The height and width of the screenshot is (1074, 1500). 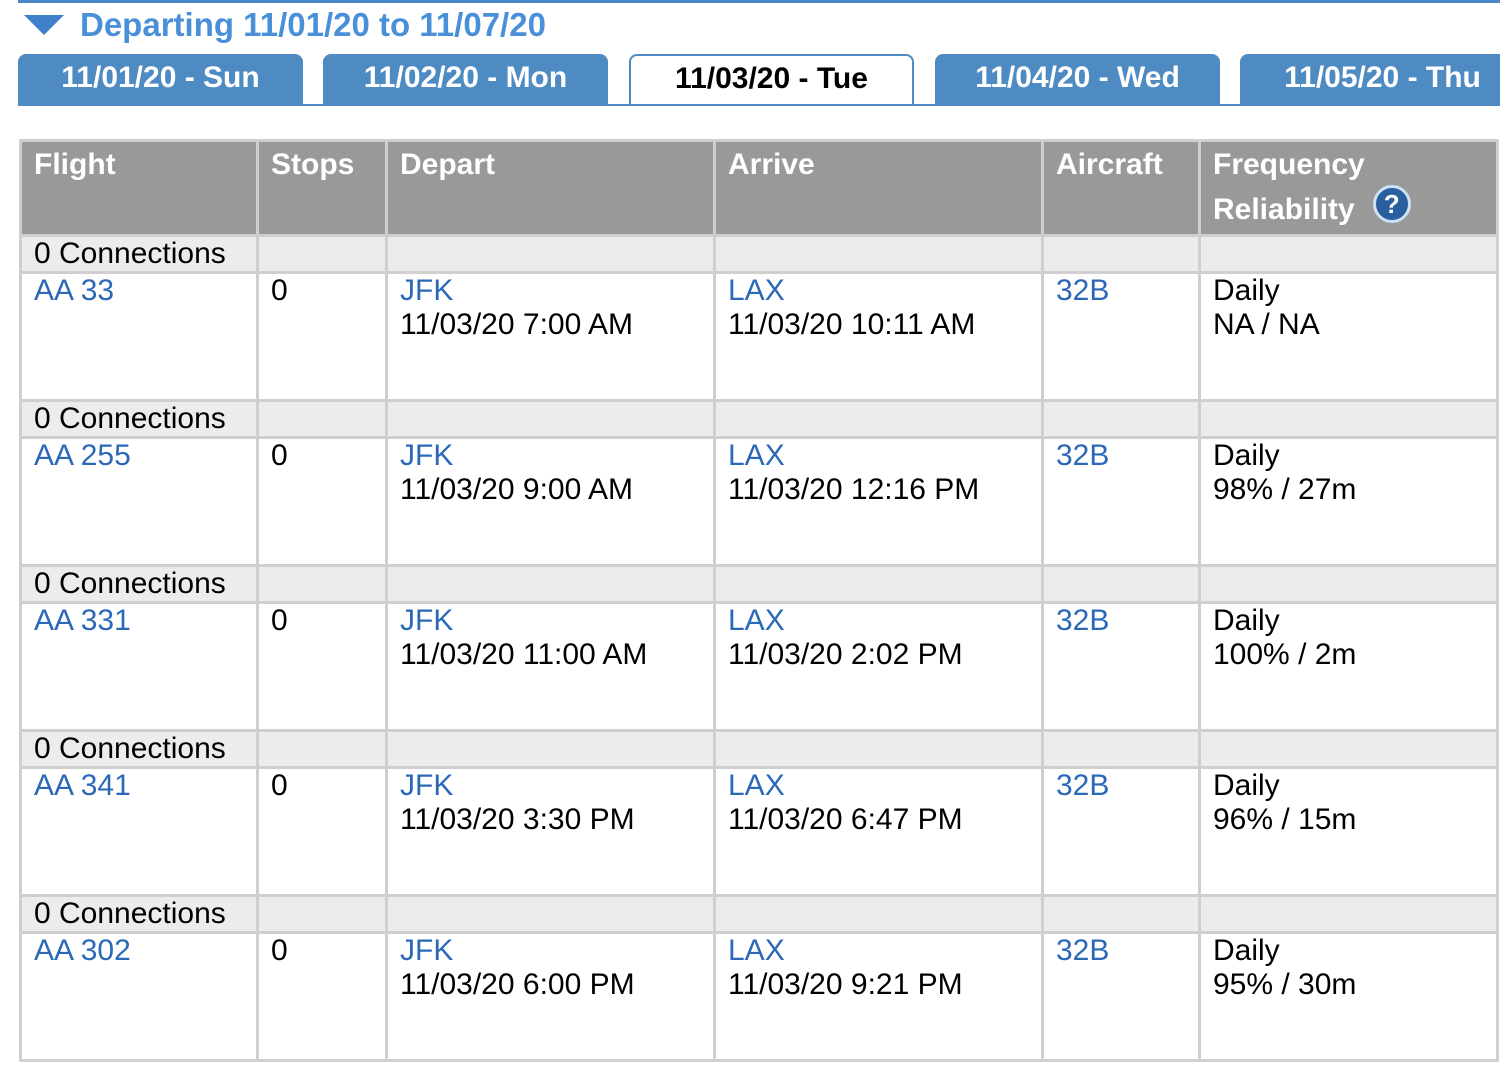 I want to click on col-frequency-reliability: Frequency Reliability?, so click(x=1348, y=188).